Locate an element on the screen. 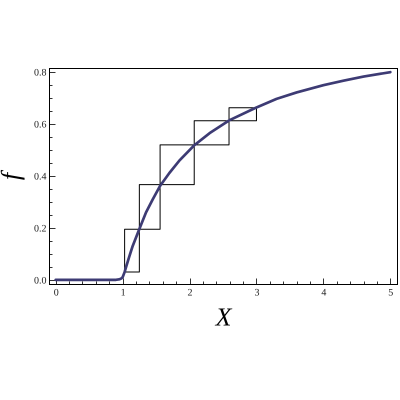  x-tick-label: 3 is located at coordinates (257, 293).